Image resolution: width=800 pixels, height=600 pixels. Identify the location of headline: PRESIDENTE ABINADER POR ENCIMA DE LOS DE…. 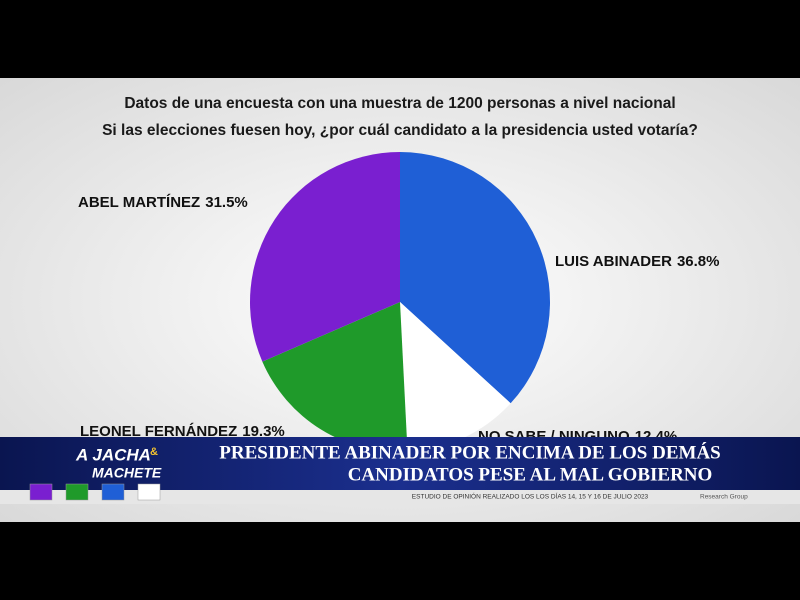
(469, 452).